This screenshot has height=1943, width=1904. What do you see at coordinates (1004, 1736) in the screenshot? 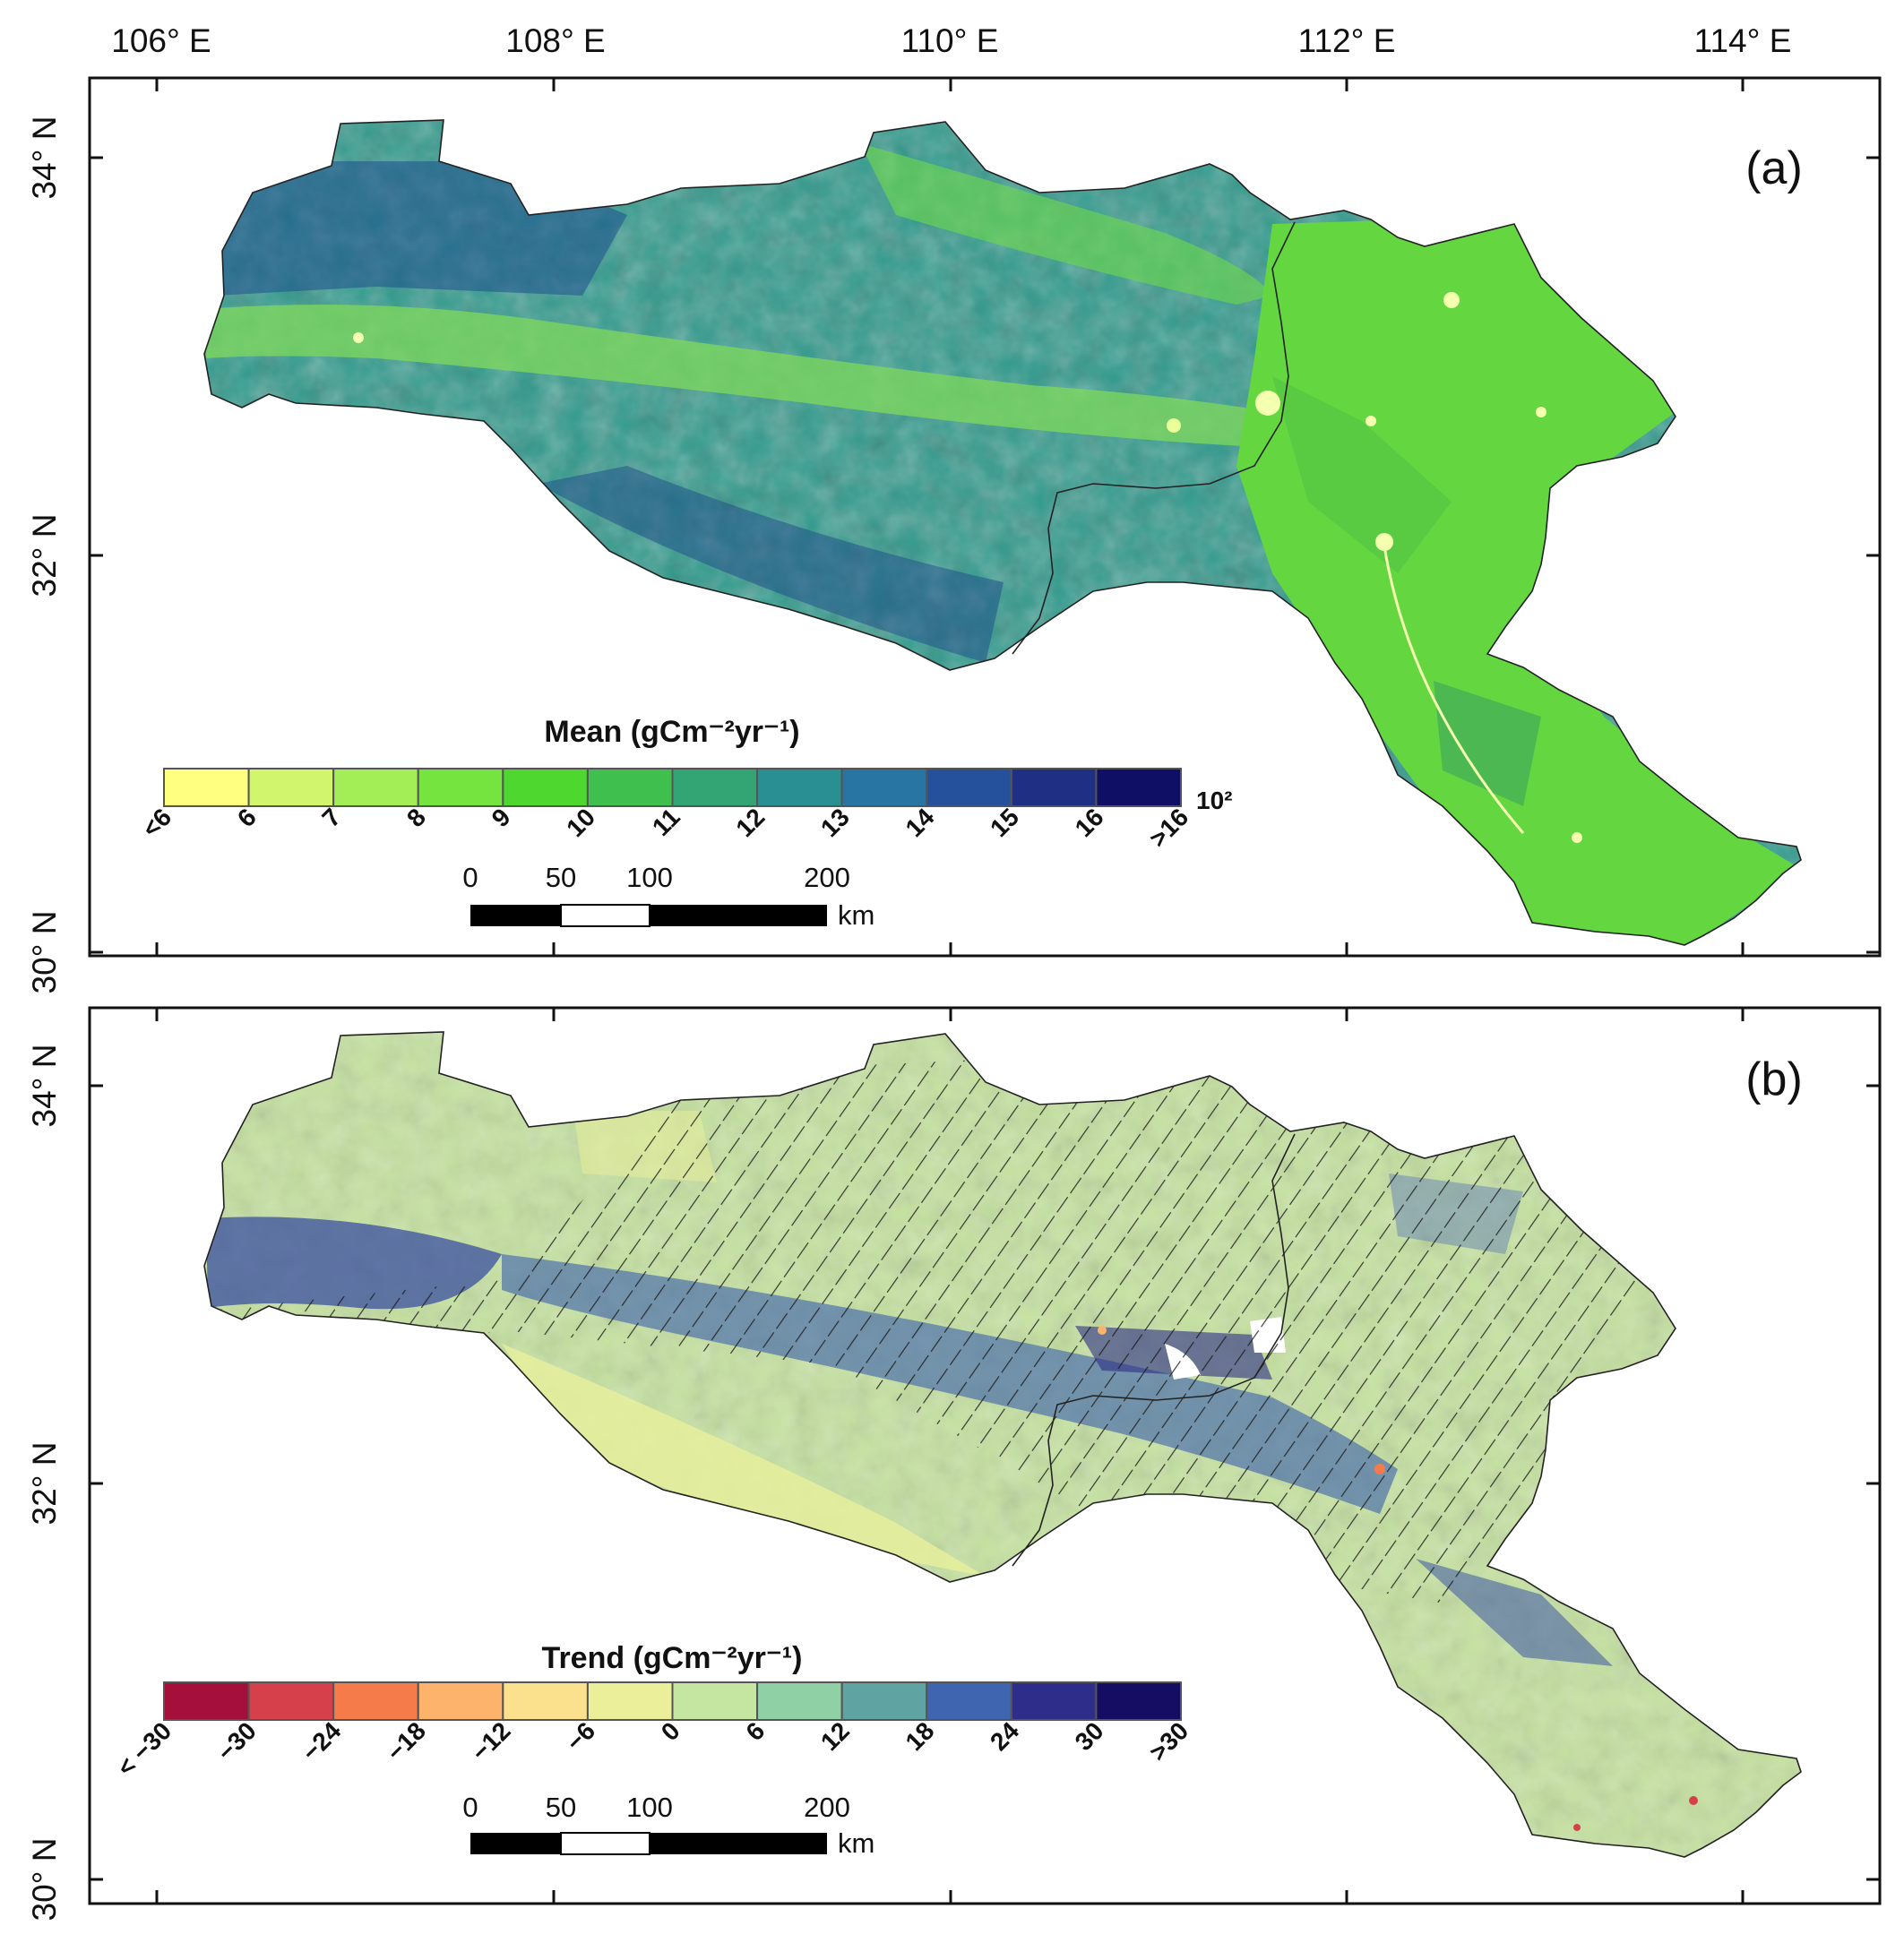
I see `colorbar-b-tick-label: 24` at bounding box center [1004, 1736].